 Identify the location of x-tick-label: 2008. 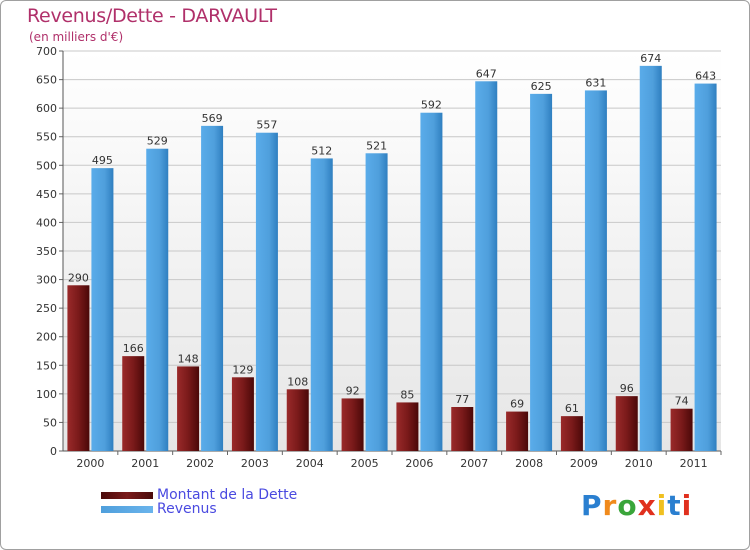
(529, 463).